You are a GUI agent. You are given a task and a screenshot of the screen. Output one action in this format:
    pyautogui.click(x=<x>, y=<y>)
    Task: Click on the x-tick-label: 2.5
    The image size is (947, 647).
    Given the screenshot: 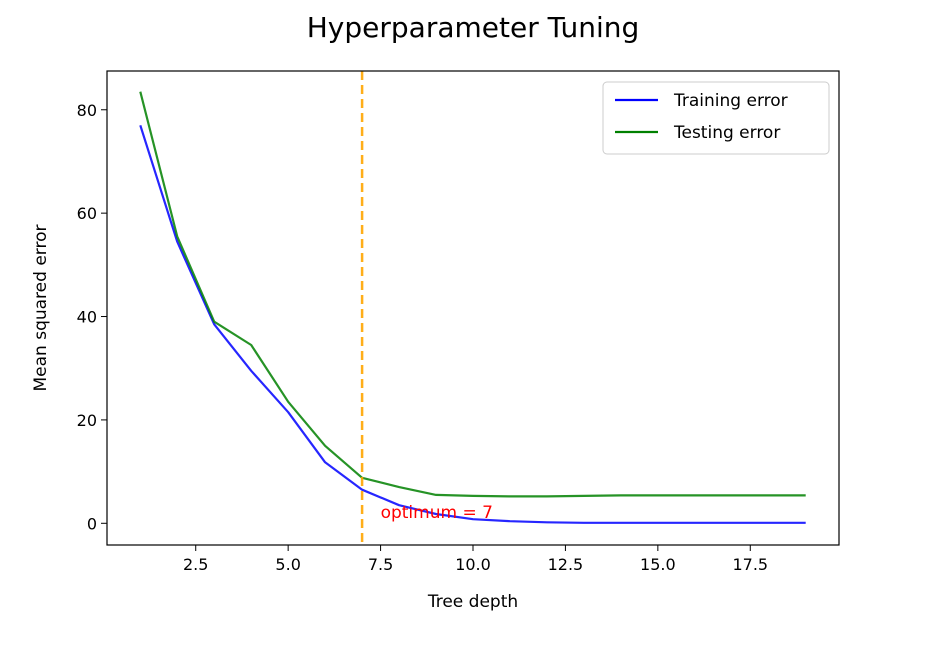 What is the action you would take?
    pyautogui.click(x=195, y=564)
    